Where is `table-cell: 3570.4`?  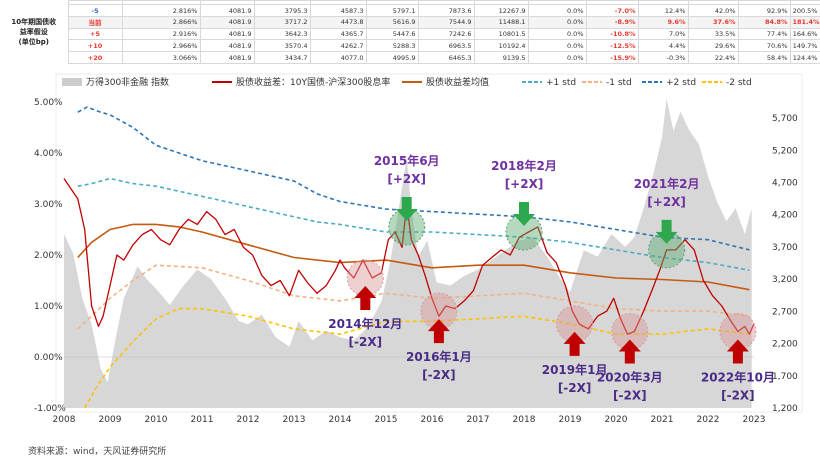
table-cell: 3570.4 is located at coordinates (282, 46).